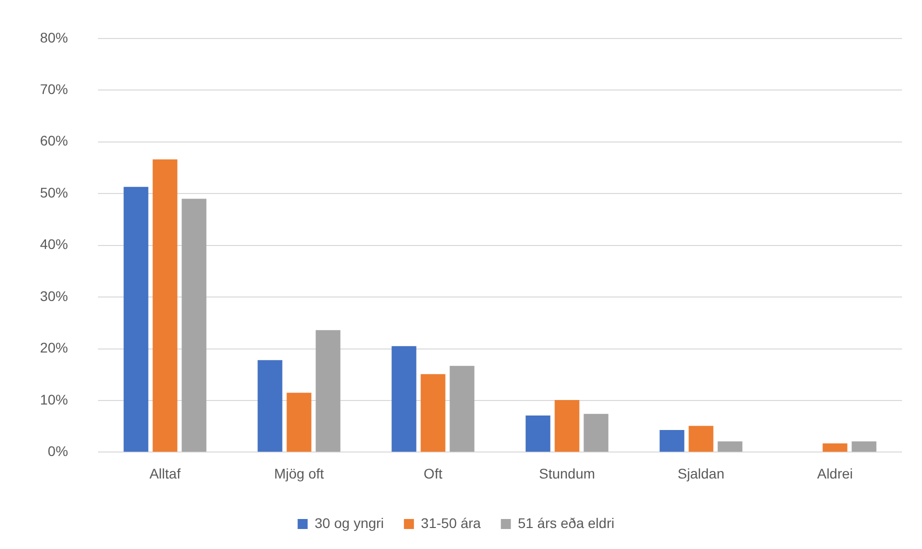 This screenshot has width=922, height=549. What do you see at coordinates (299, 473) in the screenshot?
I see `x-tick-label: Mjög oft` at bounding box center [299, 473].